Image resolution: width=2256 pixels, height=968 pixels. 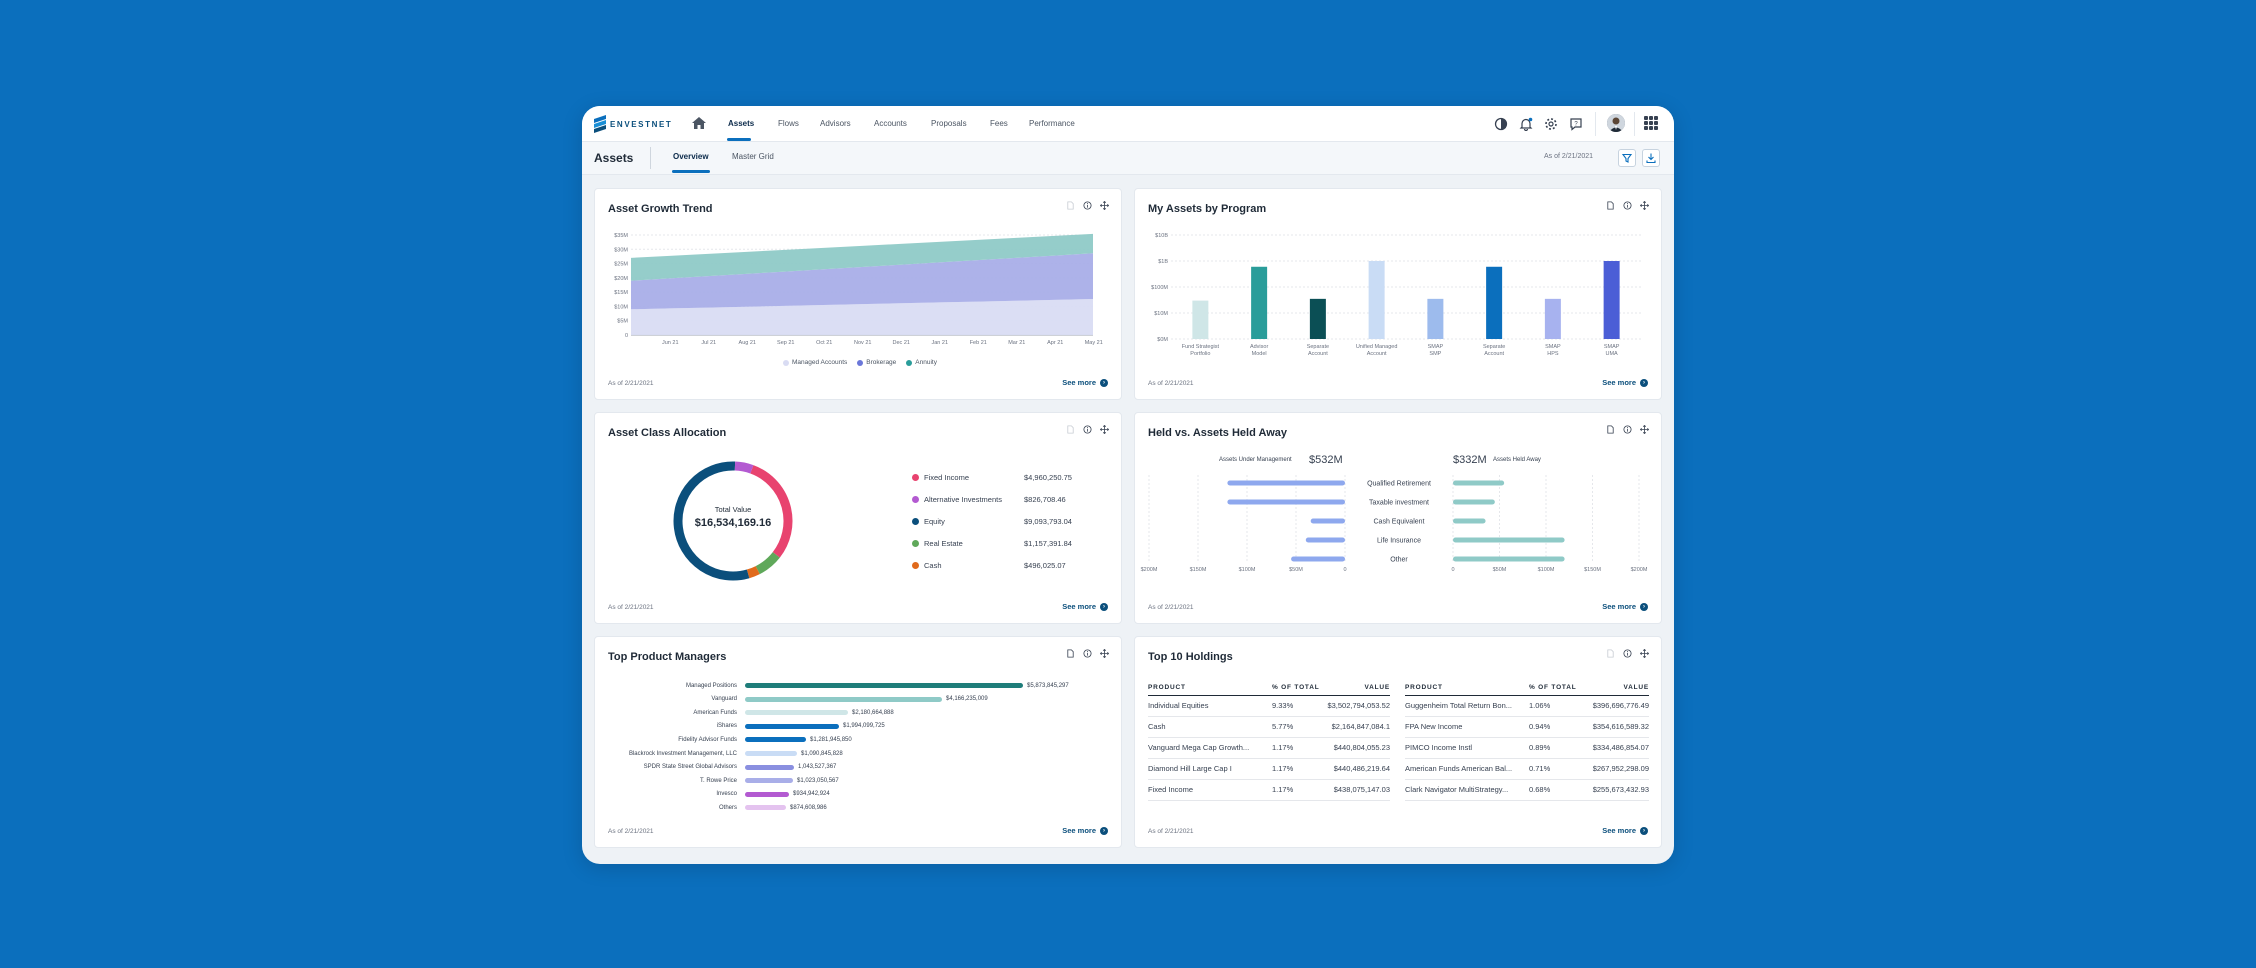 What do you see at coordinates (1048, 685) in the screenshot?
I see `manager-value: $5,873,845,297` at bounding box center [1048, 685].